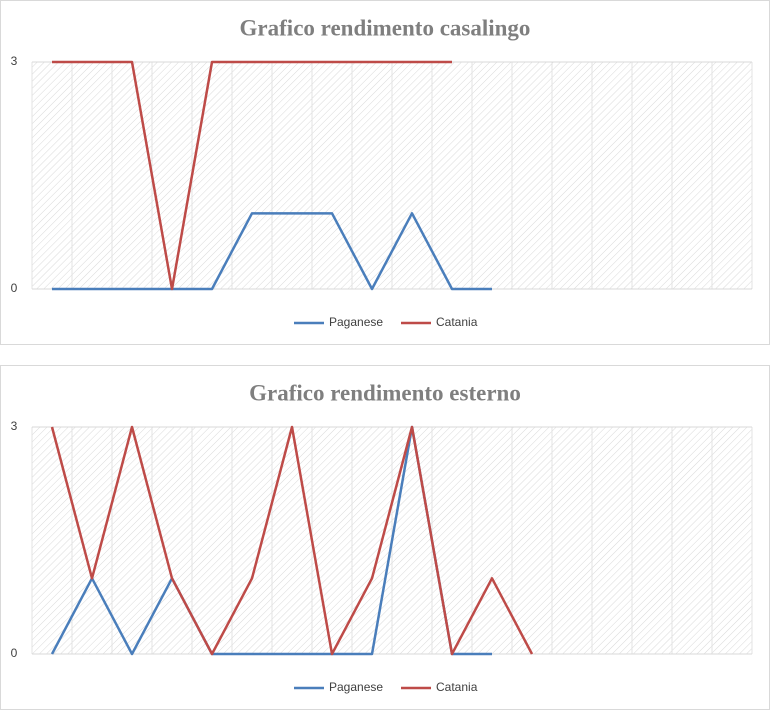  Describe the element at coordinates (385, 392) in the screenshot. I see `chart-title: Grafico rendimento esterno` at that location.